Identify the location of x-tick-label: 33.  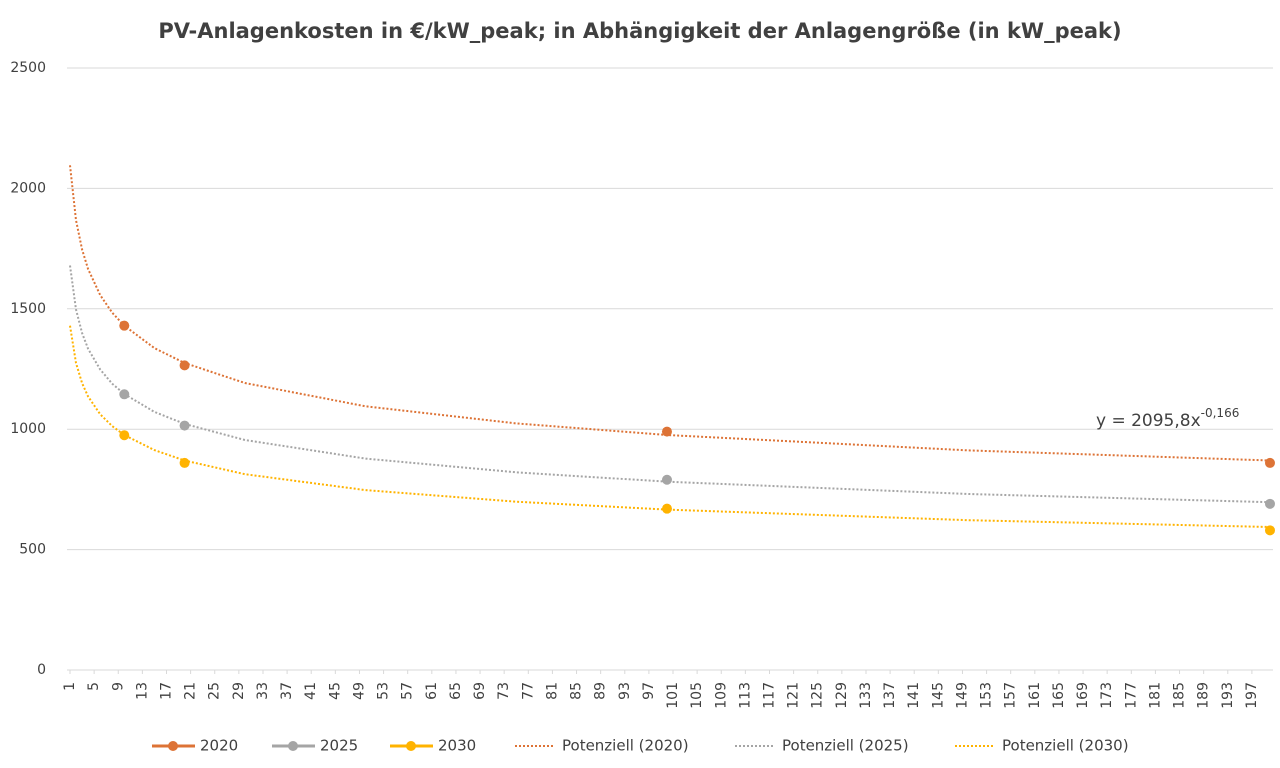
(263, 691).